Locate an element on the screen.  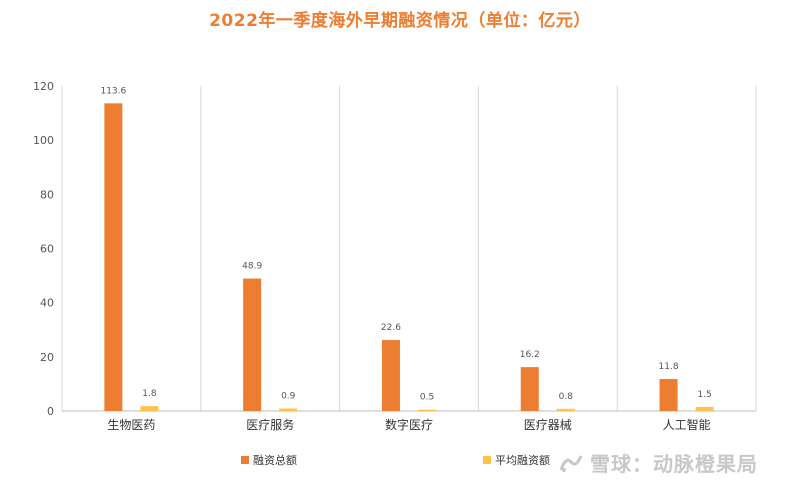
legend-swatch-total is located at coordinates (245, 460).